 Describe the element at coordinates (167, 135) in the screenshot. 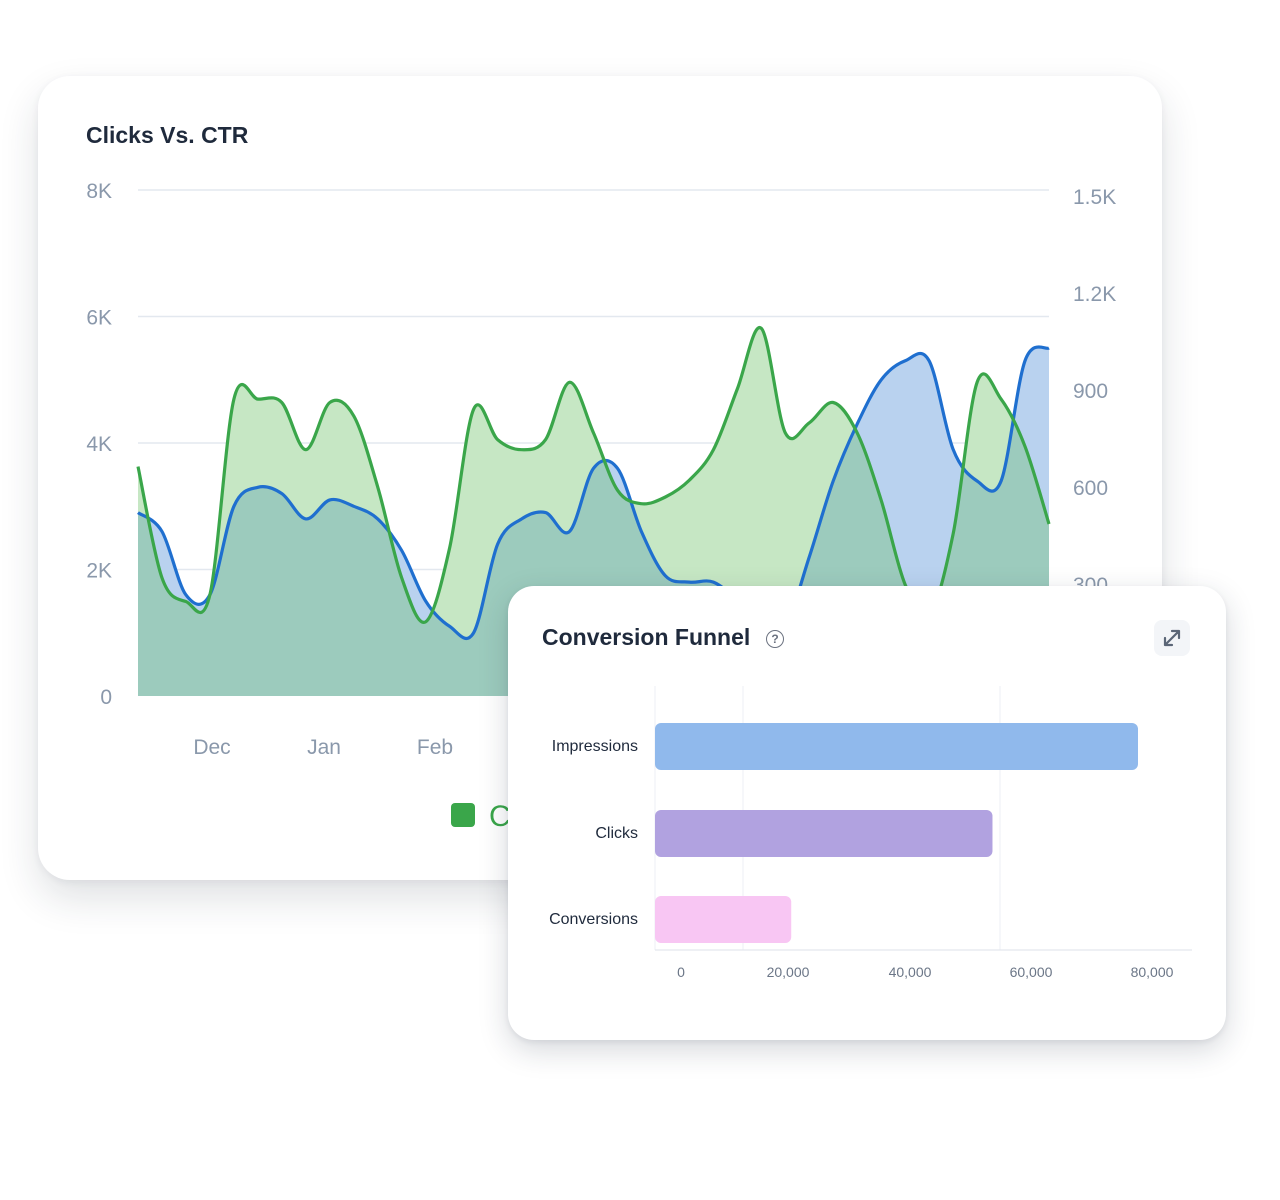

I see `chart-title: Clicks Vs. CTR` at that location.